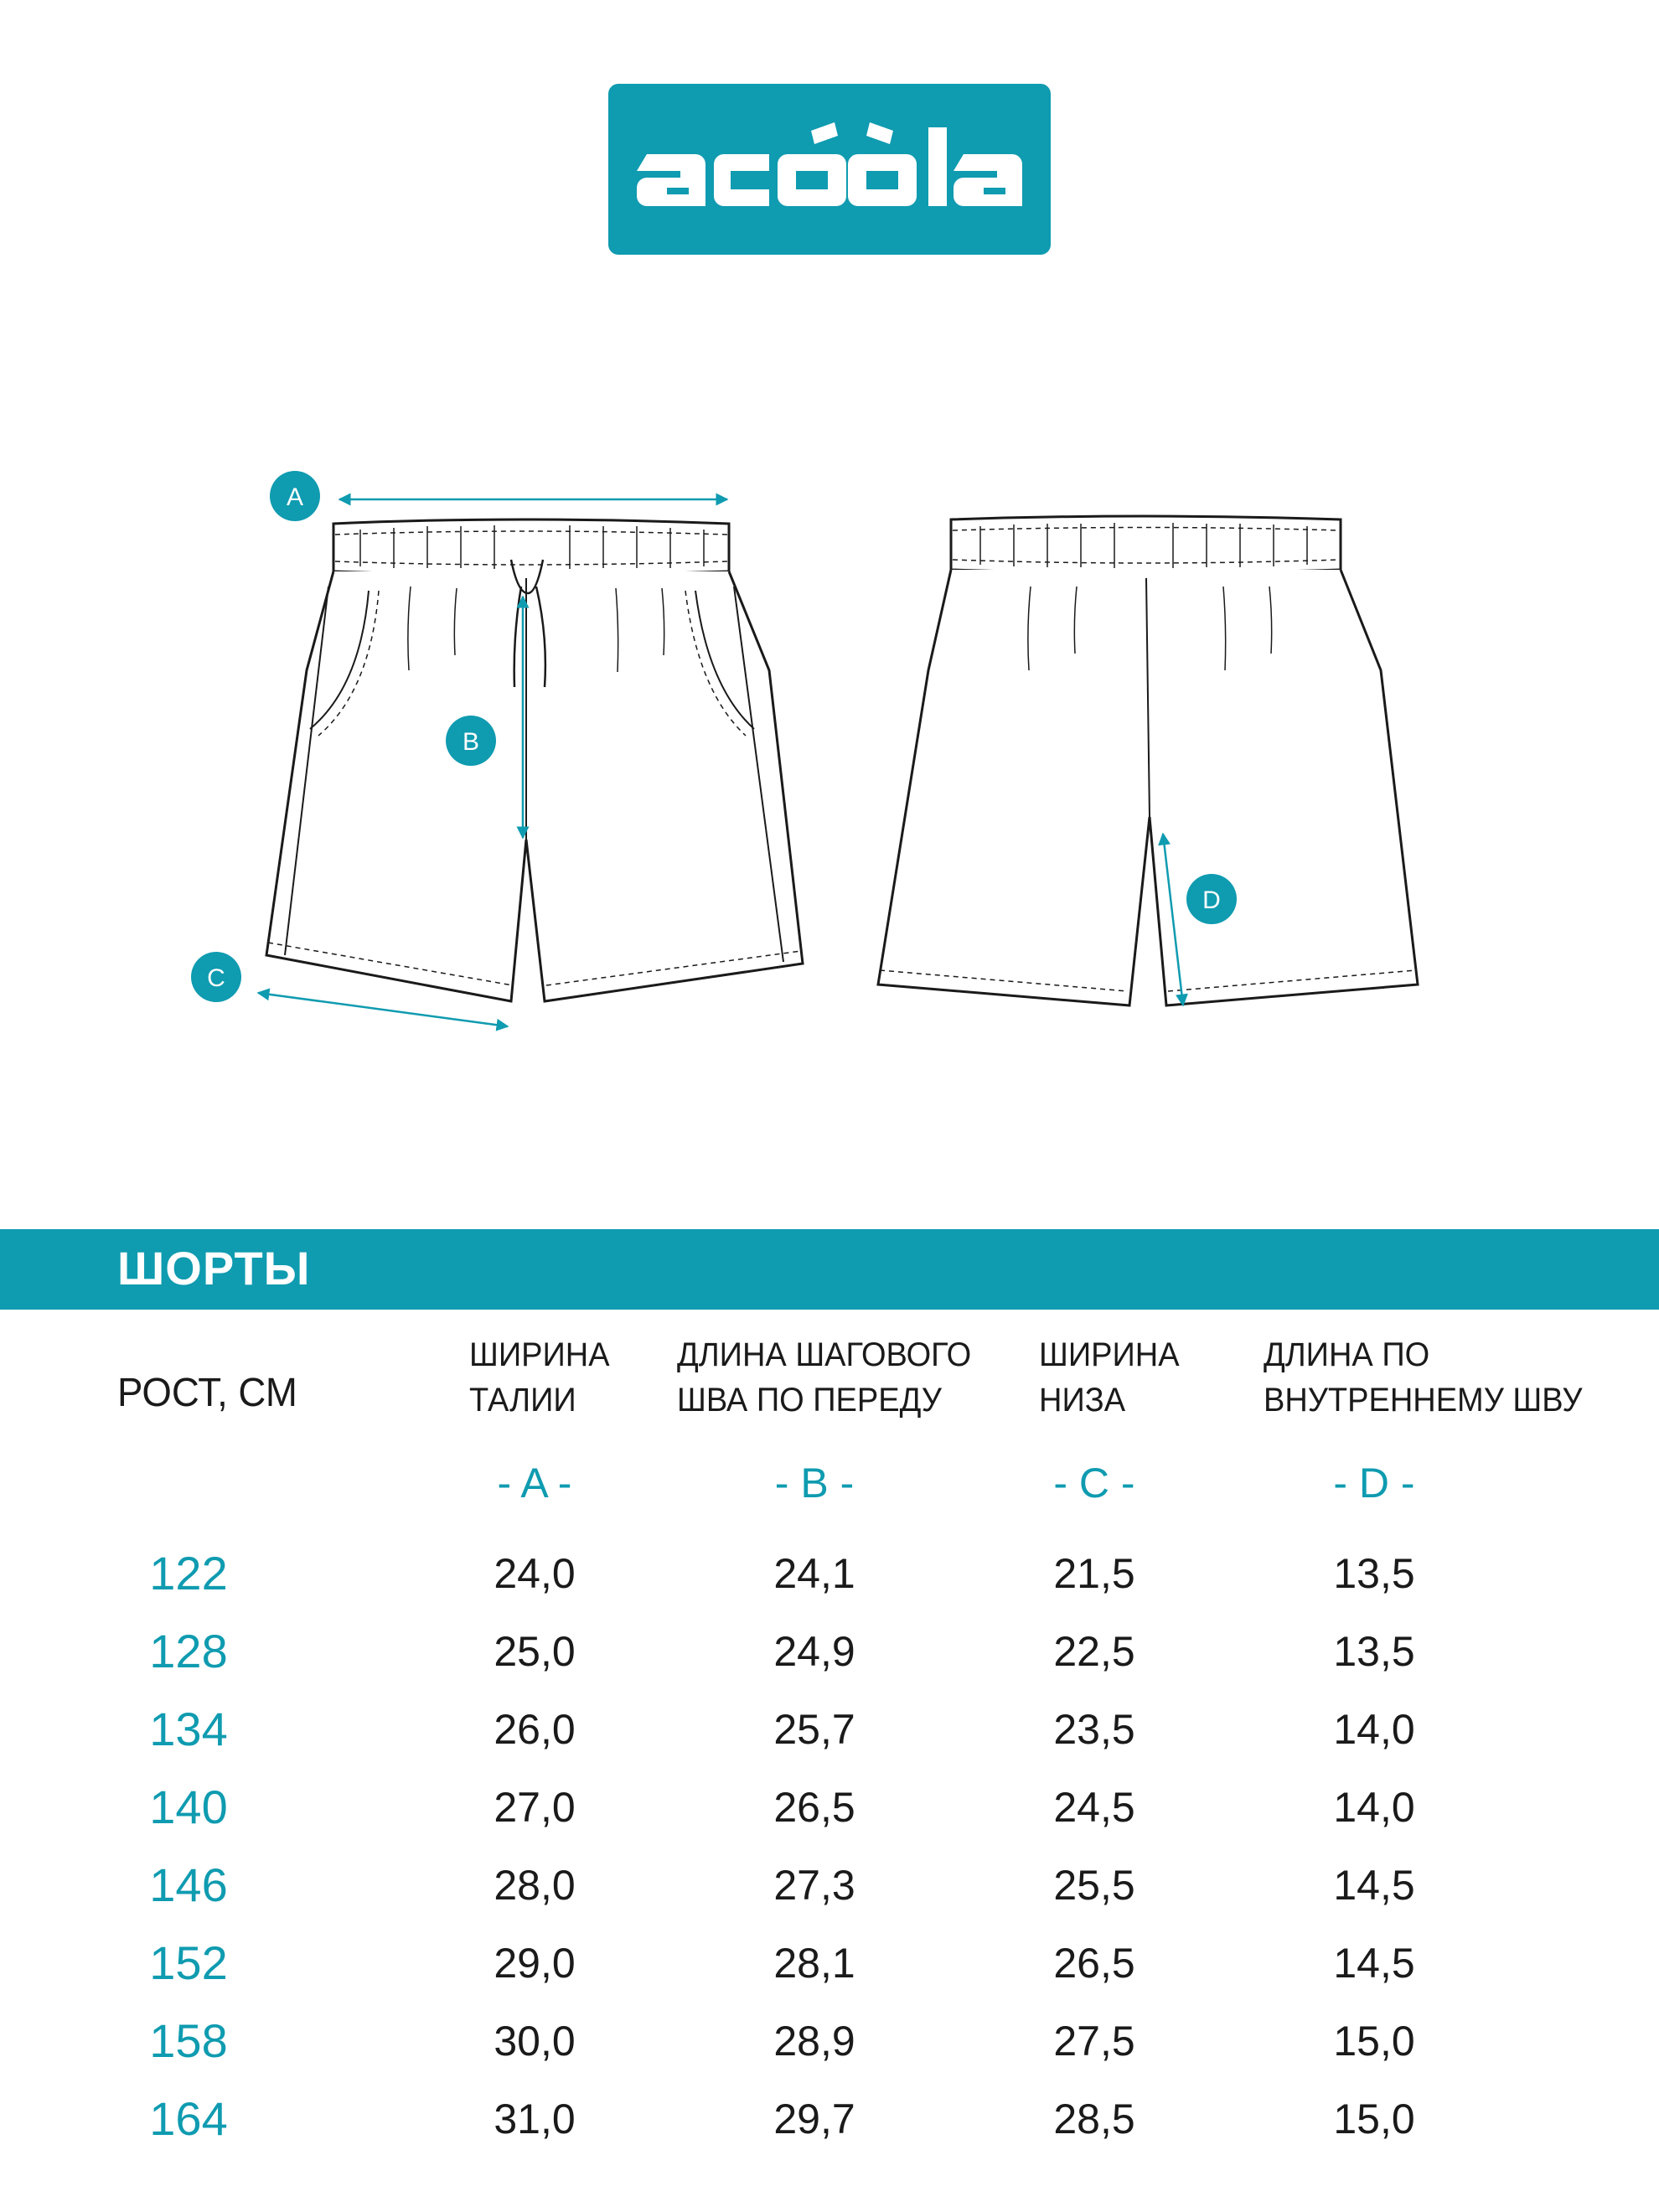 Image resolution: width=1659 pixels, height=2212 pixels. I want to click on column-header-c: ШИРИНА НИЗА, so click(1109, 1377).